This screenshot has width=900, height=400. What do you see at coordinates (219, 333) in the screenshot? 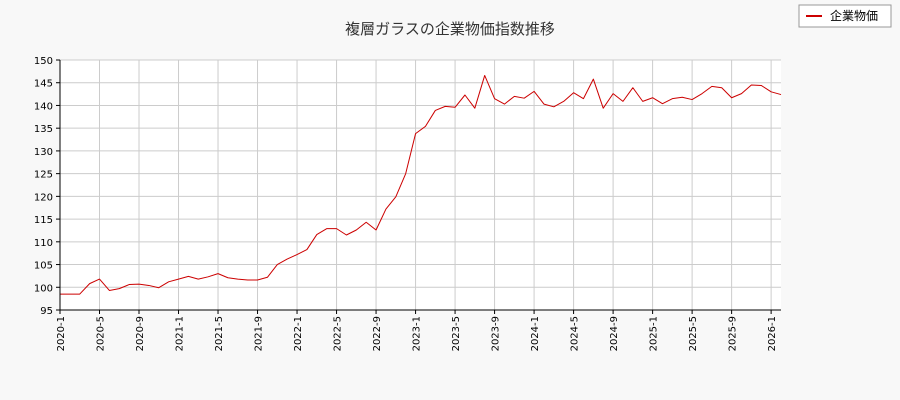
I see `x-tick-label: 2021-5` at bounding box center [219, 333].